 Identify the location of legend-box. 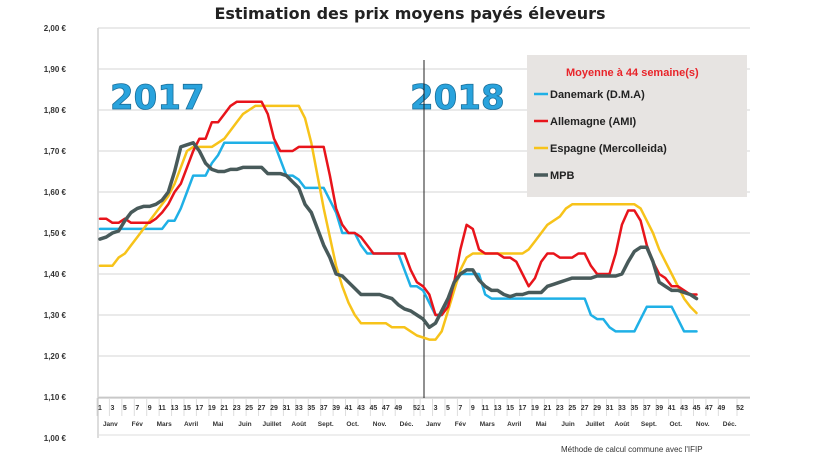
(637, 126).